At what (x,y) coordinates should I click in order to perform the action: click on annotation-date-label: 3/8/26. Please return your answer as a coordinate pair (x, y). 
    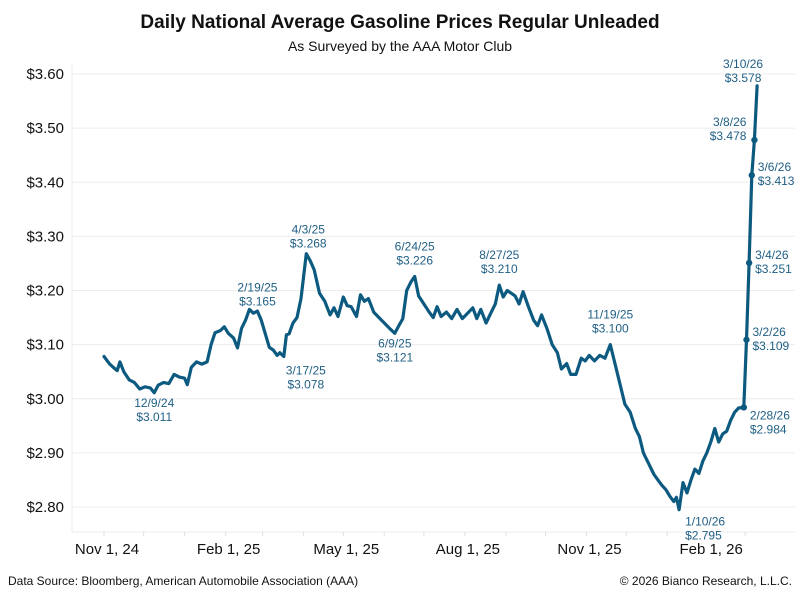
    Looking at the image, I should click on (730, 122).